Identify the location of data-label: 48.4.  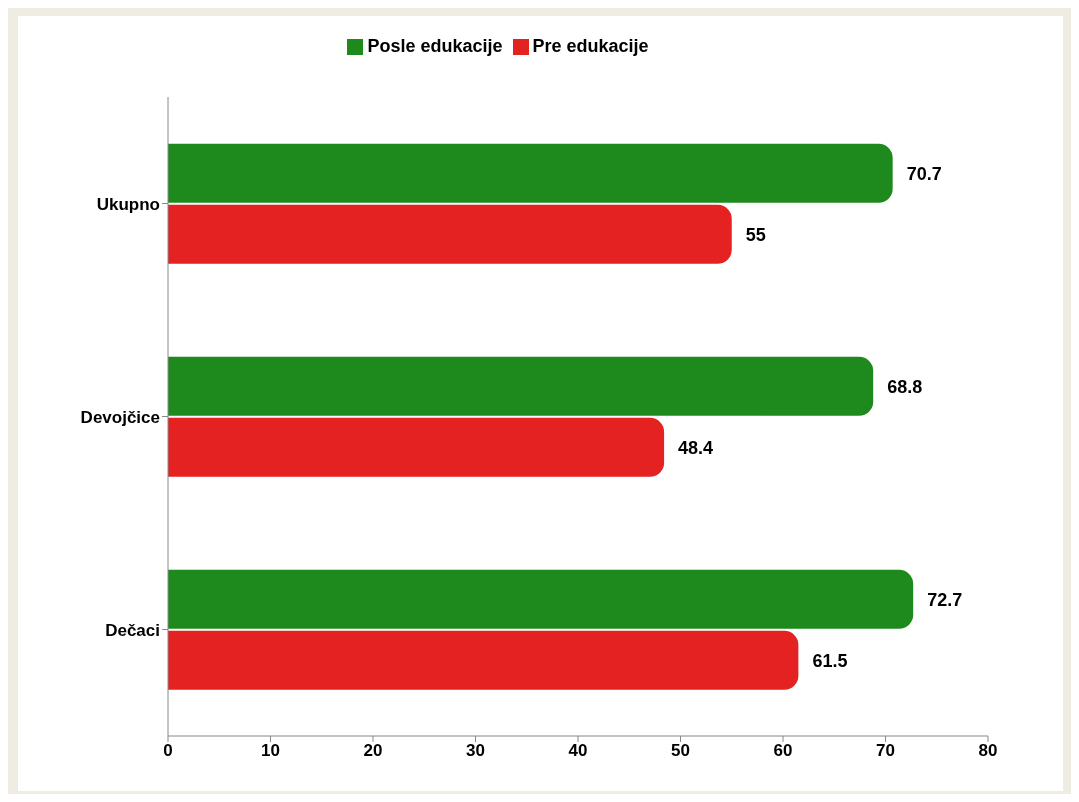
(696, 447).